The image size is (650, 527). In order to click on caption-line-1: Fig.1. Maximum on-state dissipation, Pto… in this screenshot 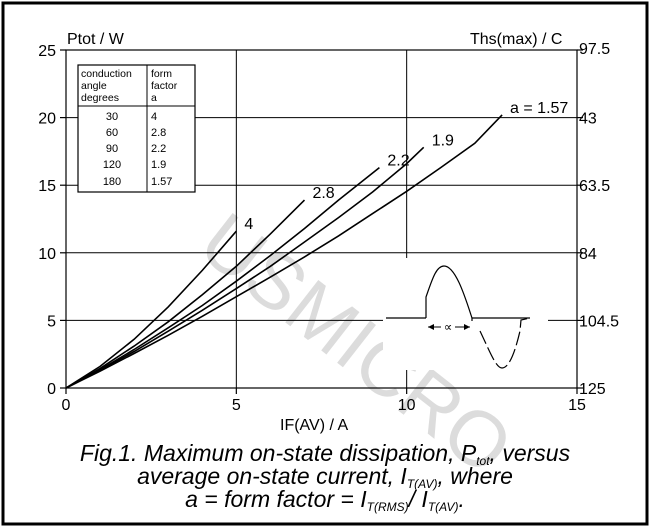, I will do `click(325, 457)`.